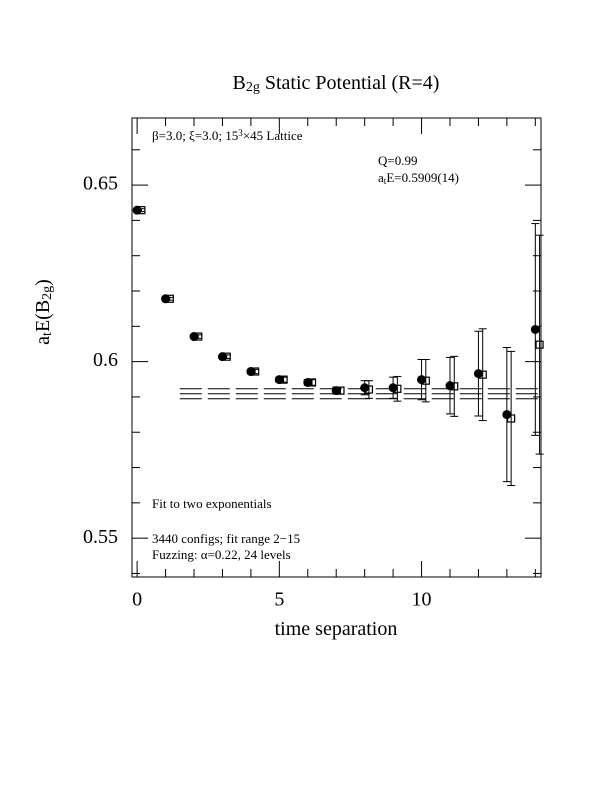 The image size is (612, 792). I want to click on y-tick-label: 0.55, so click(100, 537).